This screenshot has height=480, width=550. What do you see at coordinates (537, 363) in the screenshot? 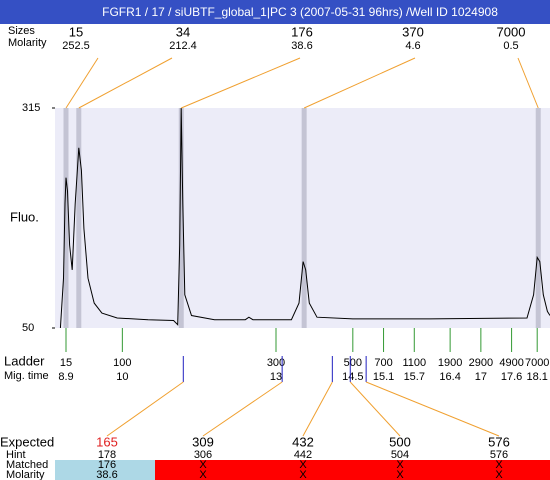
I see `ladder-size: 7000` at bounding box center [537, 363].